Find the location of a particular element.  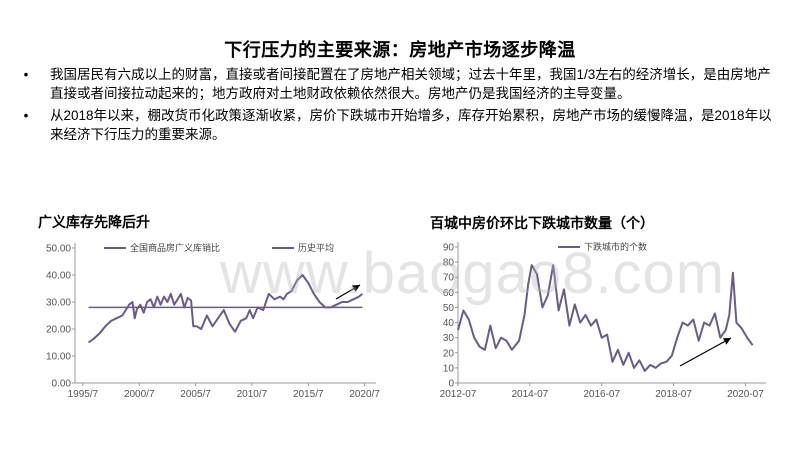

legend-label: 全国商品房广义库销比 is located at coordinates (175, 247).